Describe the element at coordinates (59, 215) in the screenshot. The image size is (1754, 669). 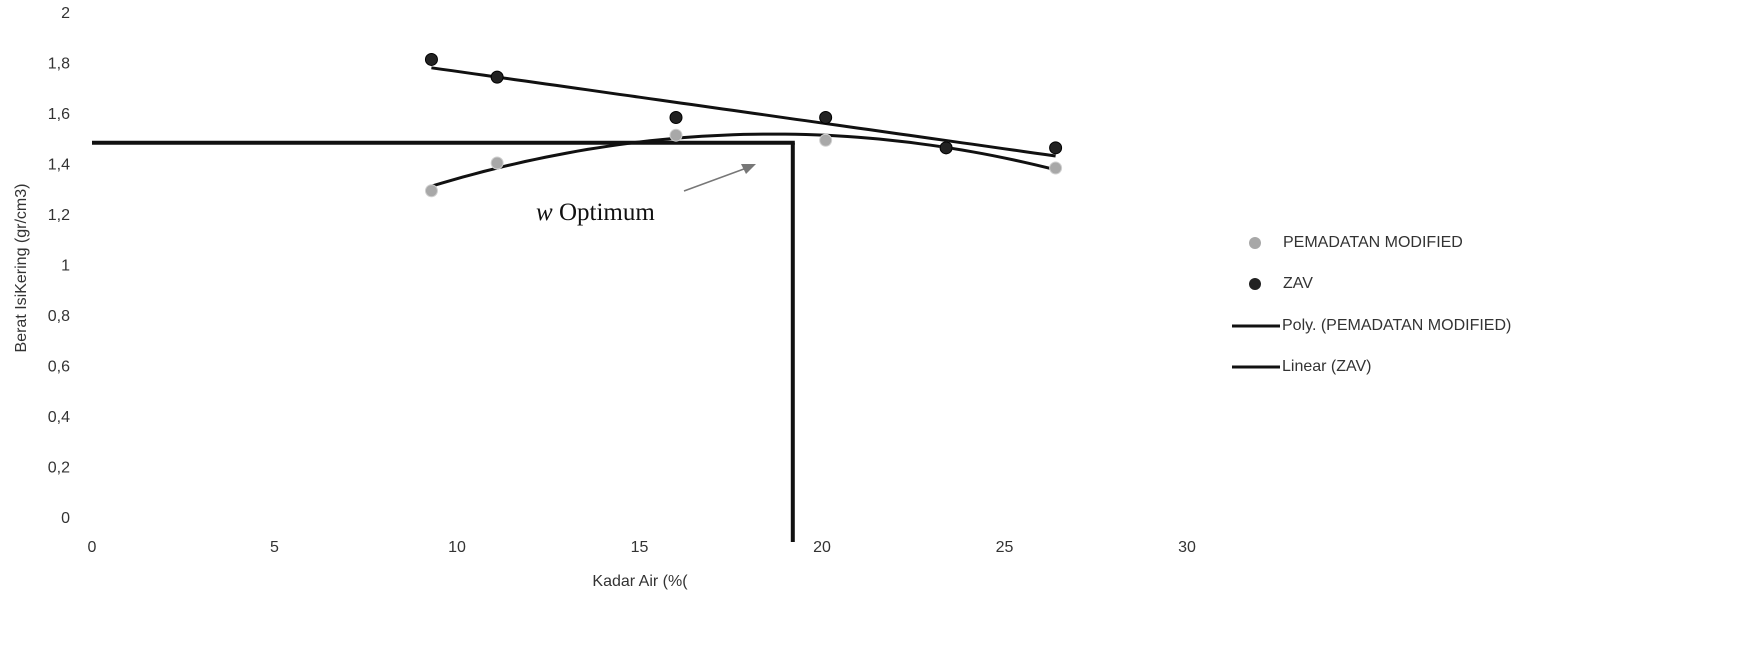
I see `y-tick-label: 1,2` at that location.